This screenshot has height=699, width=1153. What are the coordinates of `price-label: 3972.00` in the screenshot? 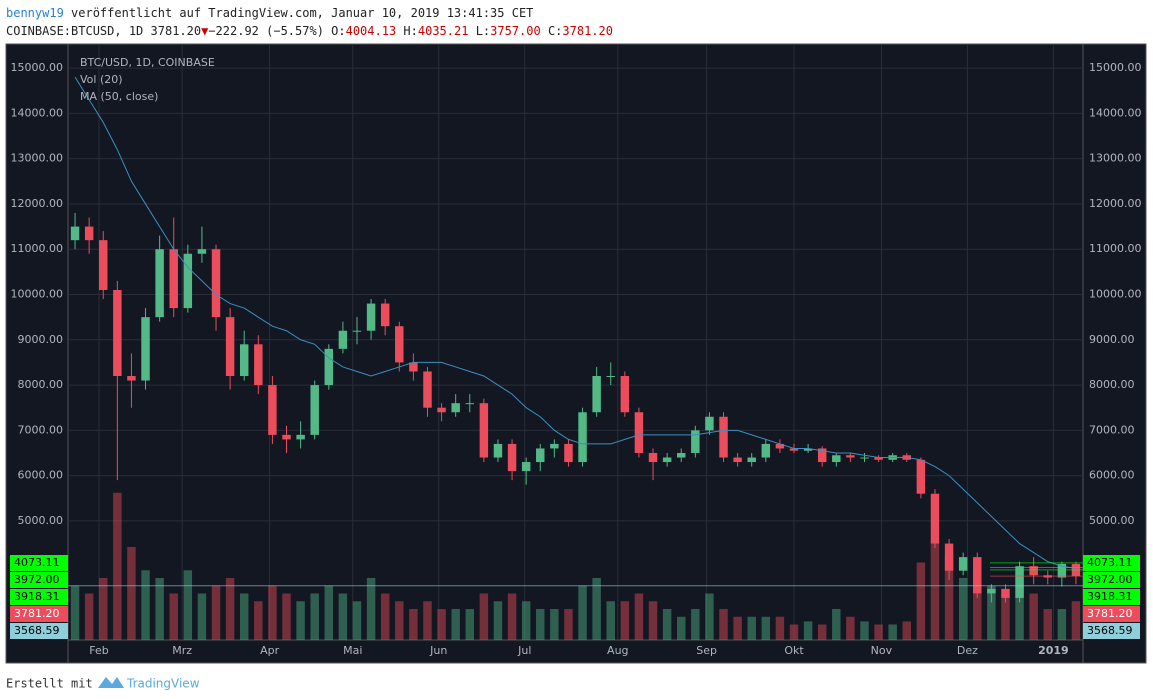 It's located at (1110, 579).